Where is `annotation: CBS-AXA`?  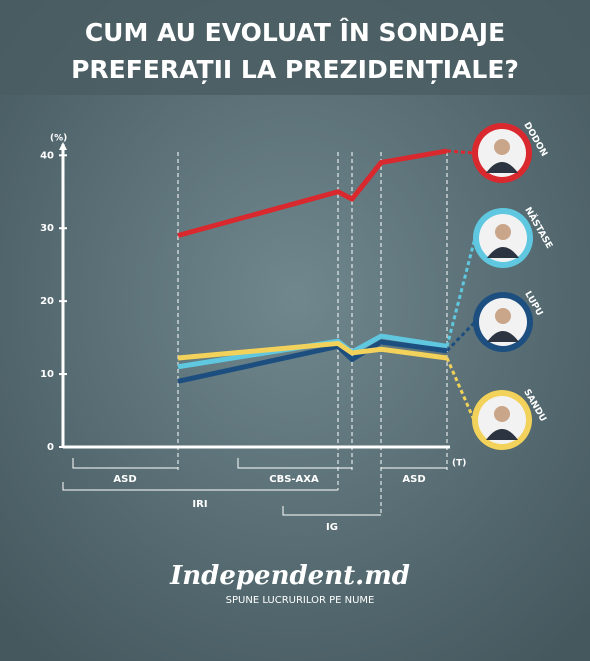 annotation: CBS-AXA is located at coordinates (294, 479).